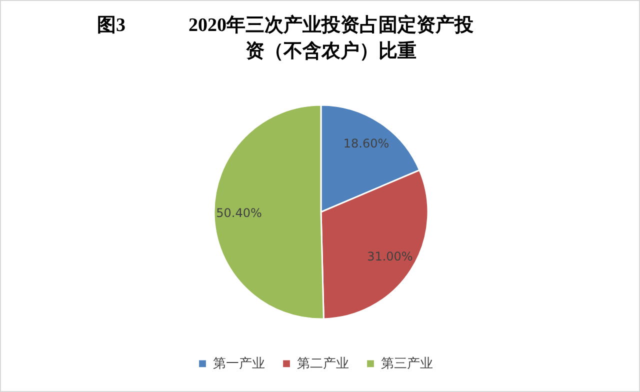 The width and height of the screenshot is (640, 392). What do you see at coordinates (239, 213) in the screenshot?
I see `data-label: 50.40%` at bounding box center [239, 213].